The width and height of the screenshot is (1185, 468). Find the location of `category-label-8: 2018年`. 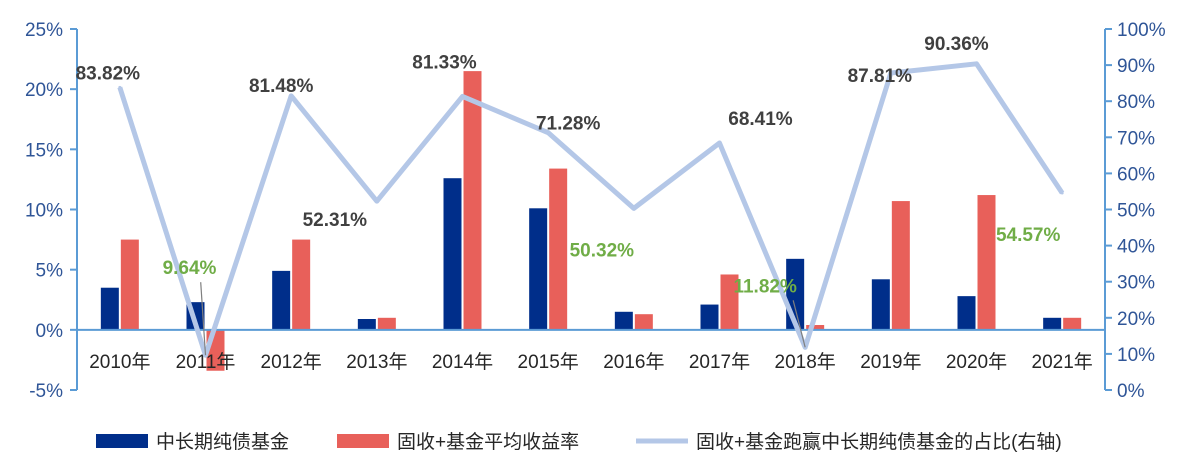

category-label-8: 2018年 is located at coordinates (805, 362).